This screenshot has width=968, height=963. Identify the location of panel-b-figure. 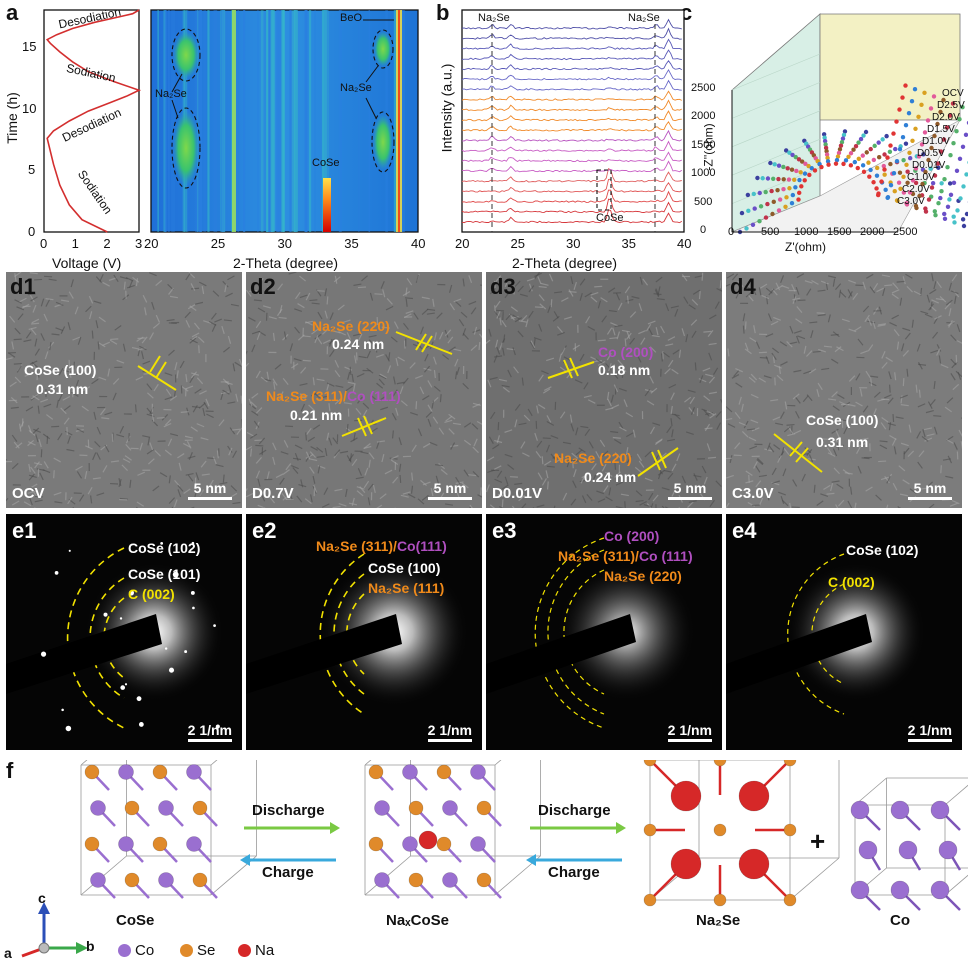
(573, 121).